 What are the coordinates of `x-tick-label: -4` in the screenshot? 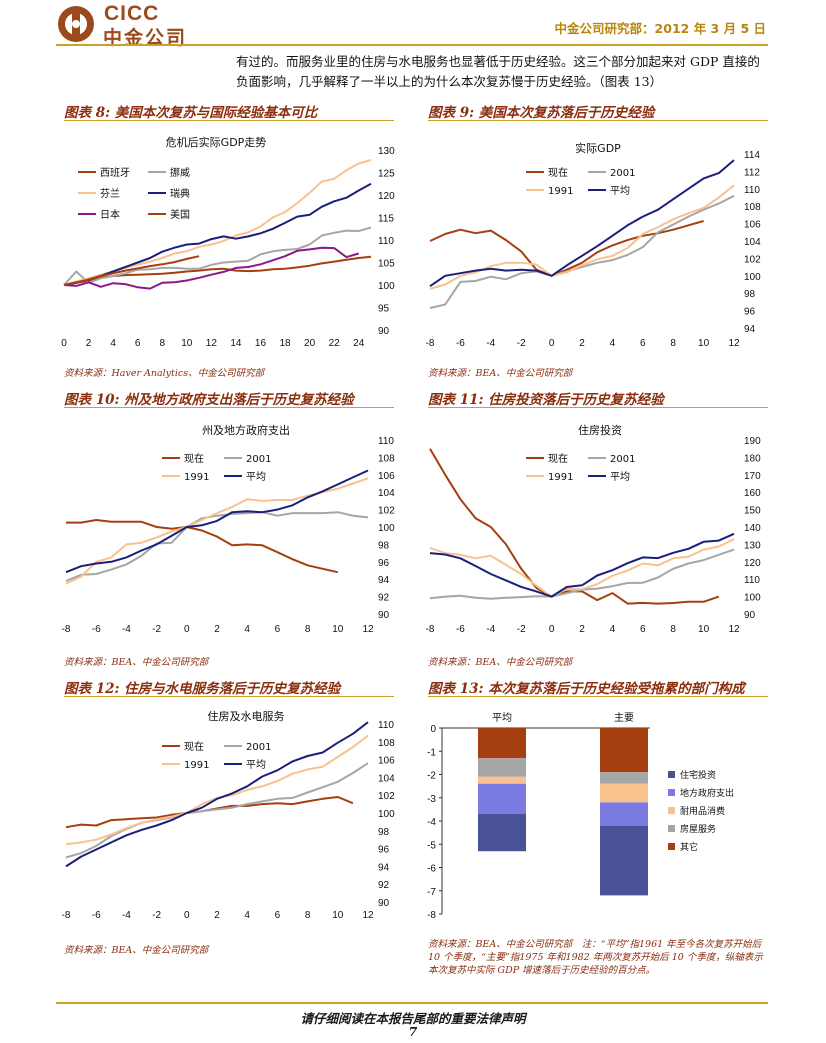 It's located at (126, 629).